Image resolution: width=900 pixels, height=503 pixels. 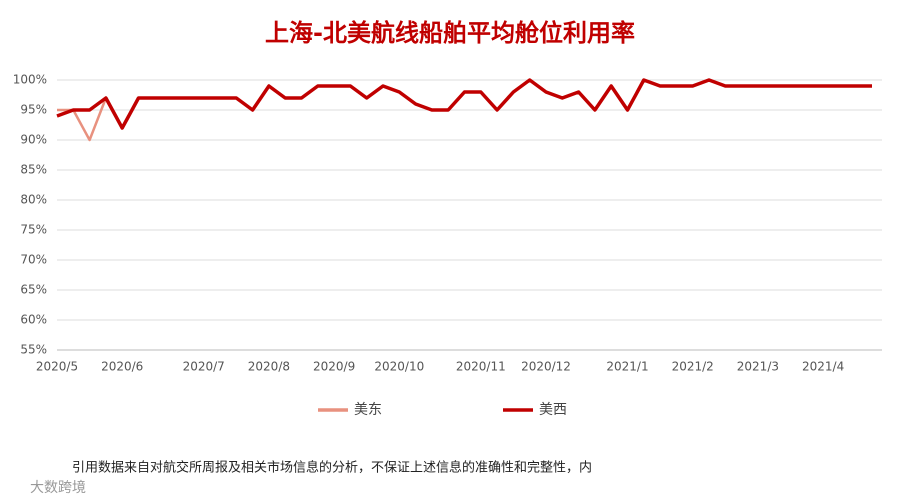 I want to click on series-line, so click(x=464, y=104).